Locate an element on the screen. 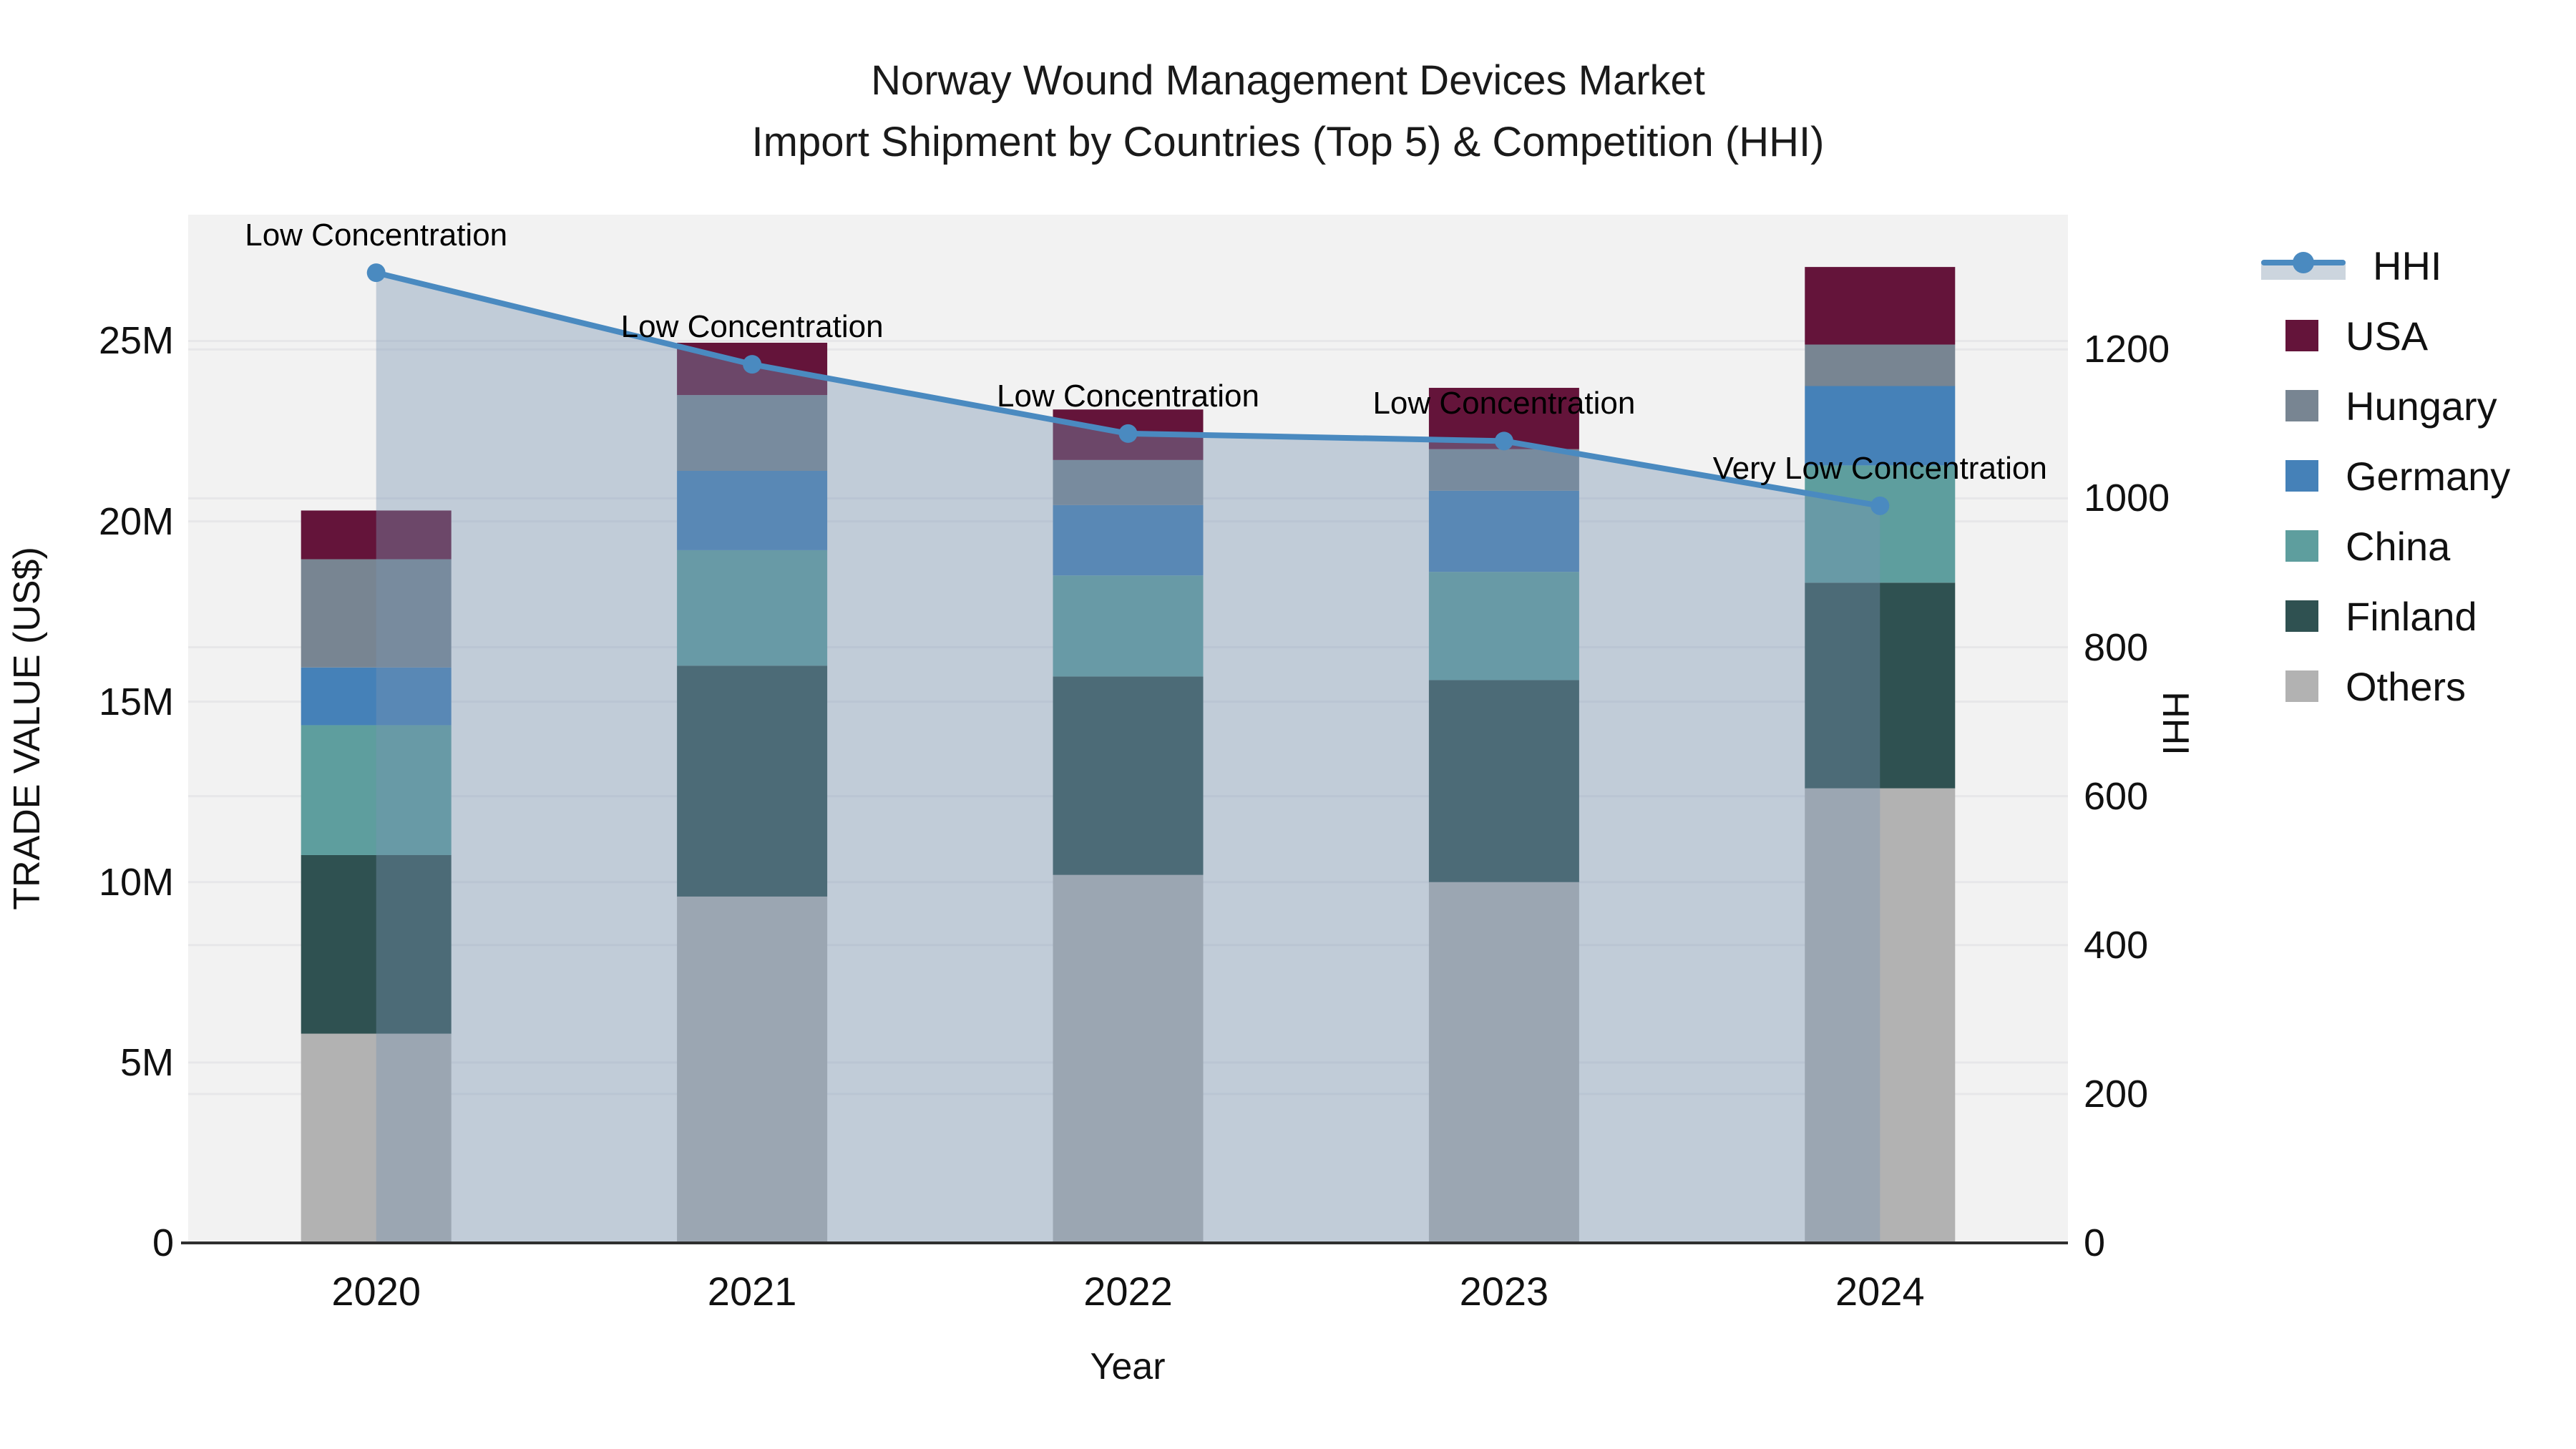 The image size is (2576, 1449). legend-item-others: Others is located at coordinates (2385, 686).